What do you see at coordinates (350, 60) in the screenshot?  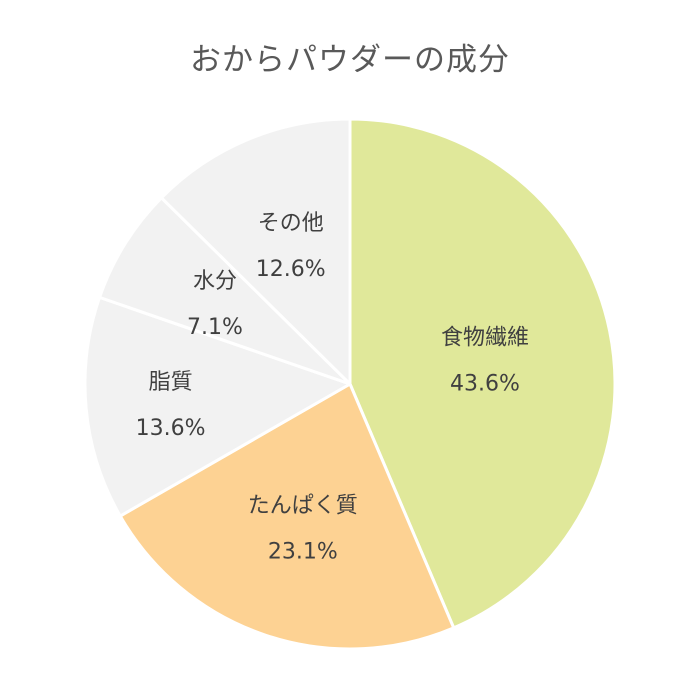 I see `chart-title: おからパウダーの成分` at bounding box center [350, 60].